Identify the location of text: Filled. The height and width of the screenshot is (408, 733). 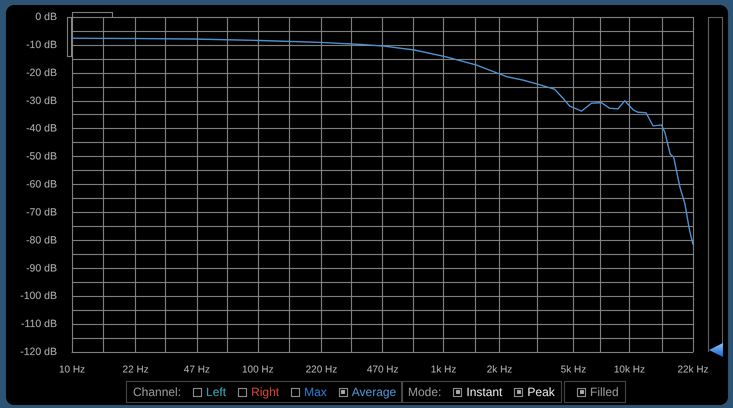
(604, 392).